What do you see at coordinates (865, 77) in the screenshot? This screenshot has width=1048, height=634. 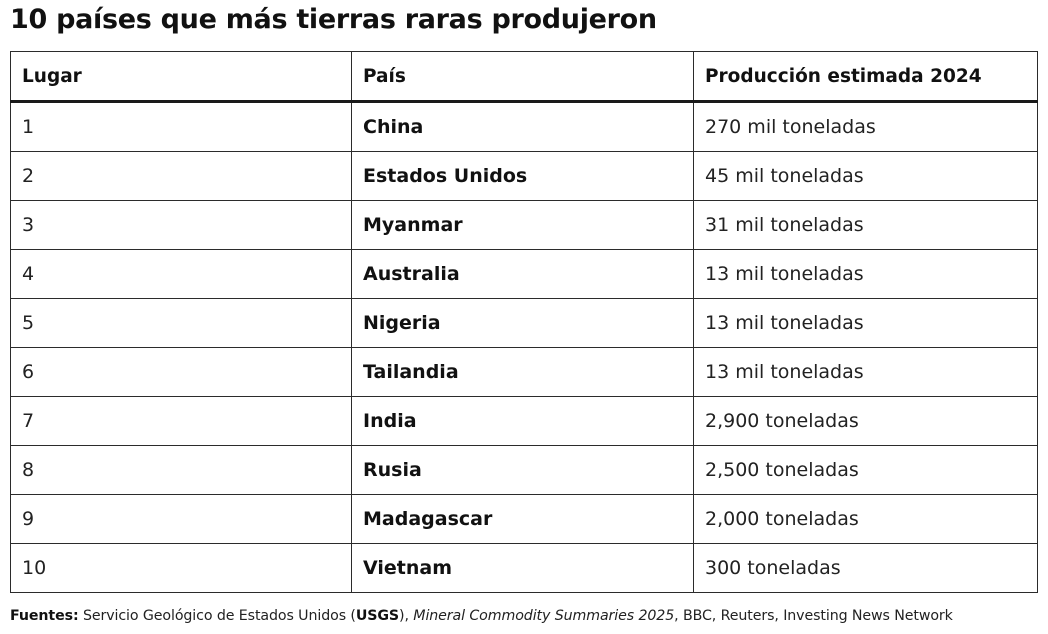 I see `header-production: Producción estimada 2024` at bounding box center [865, 77].